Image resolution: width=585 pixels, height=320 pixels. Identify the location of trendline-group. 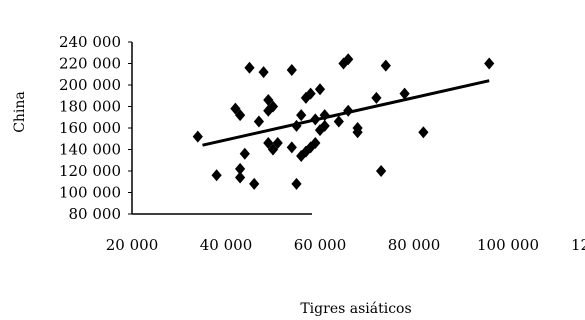
(346, 113).